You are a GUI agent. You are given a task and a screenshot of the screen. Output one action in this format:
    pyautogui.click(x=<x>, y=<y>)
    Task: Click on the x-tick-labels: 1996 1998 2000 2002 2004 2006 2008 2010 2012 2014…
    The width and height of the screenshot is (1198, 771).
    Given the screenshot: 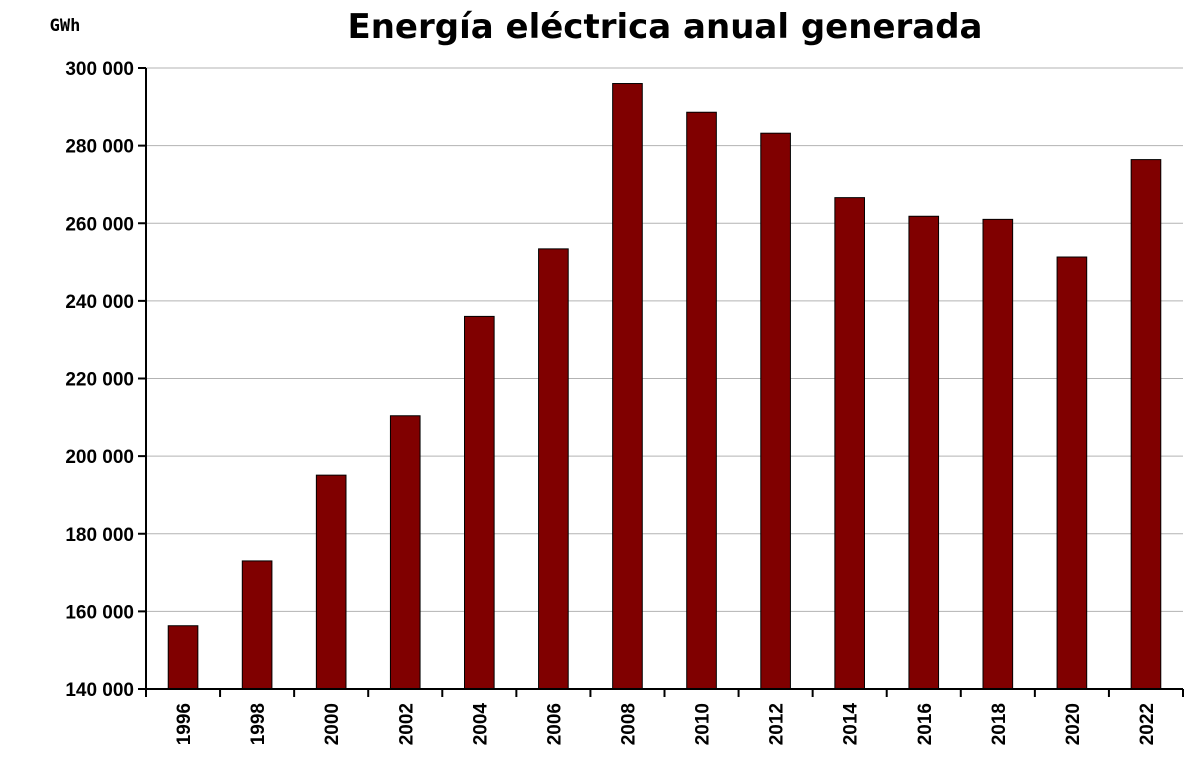 What is the action you would take?
    pyautogui.click(x=666, y=724)
    